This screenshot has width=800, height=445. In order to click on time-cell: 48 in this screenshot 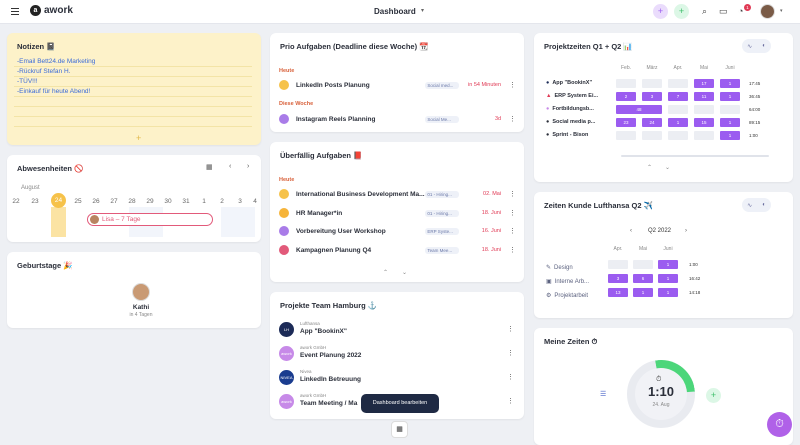, I will do `click(639, 109)`.